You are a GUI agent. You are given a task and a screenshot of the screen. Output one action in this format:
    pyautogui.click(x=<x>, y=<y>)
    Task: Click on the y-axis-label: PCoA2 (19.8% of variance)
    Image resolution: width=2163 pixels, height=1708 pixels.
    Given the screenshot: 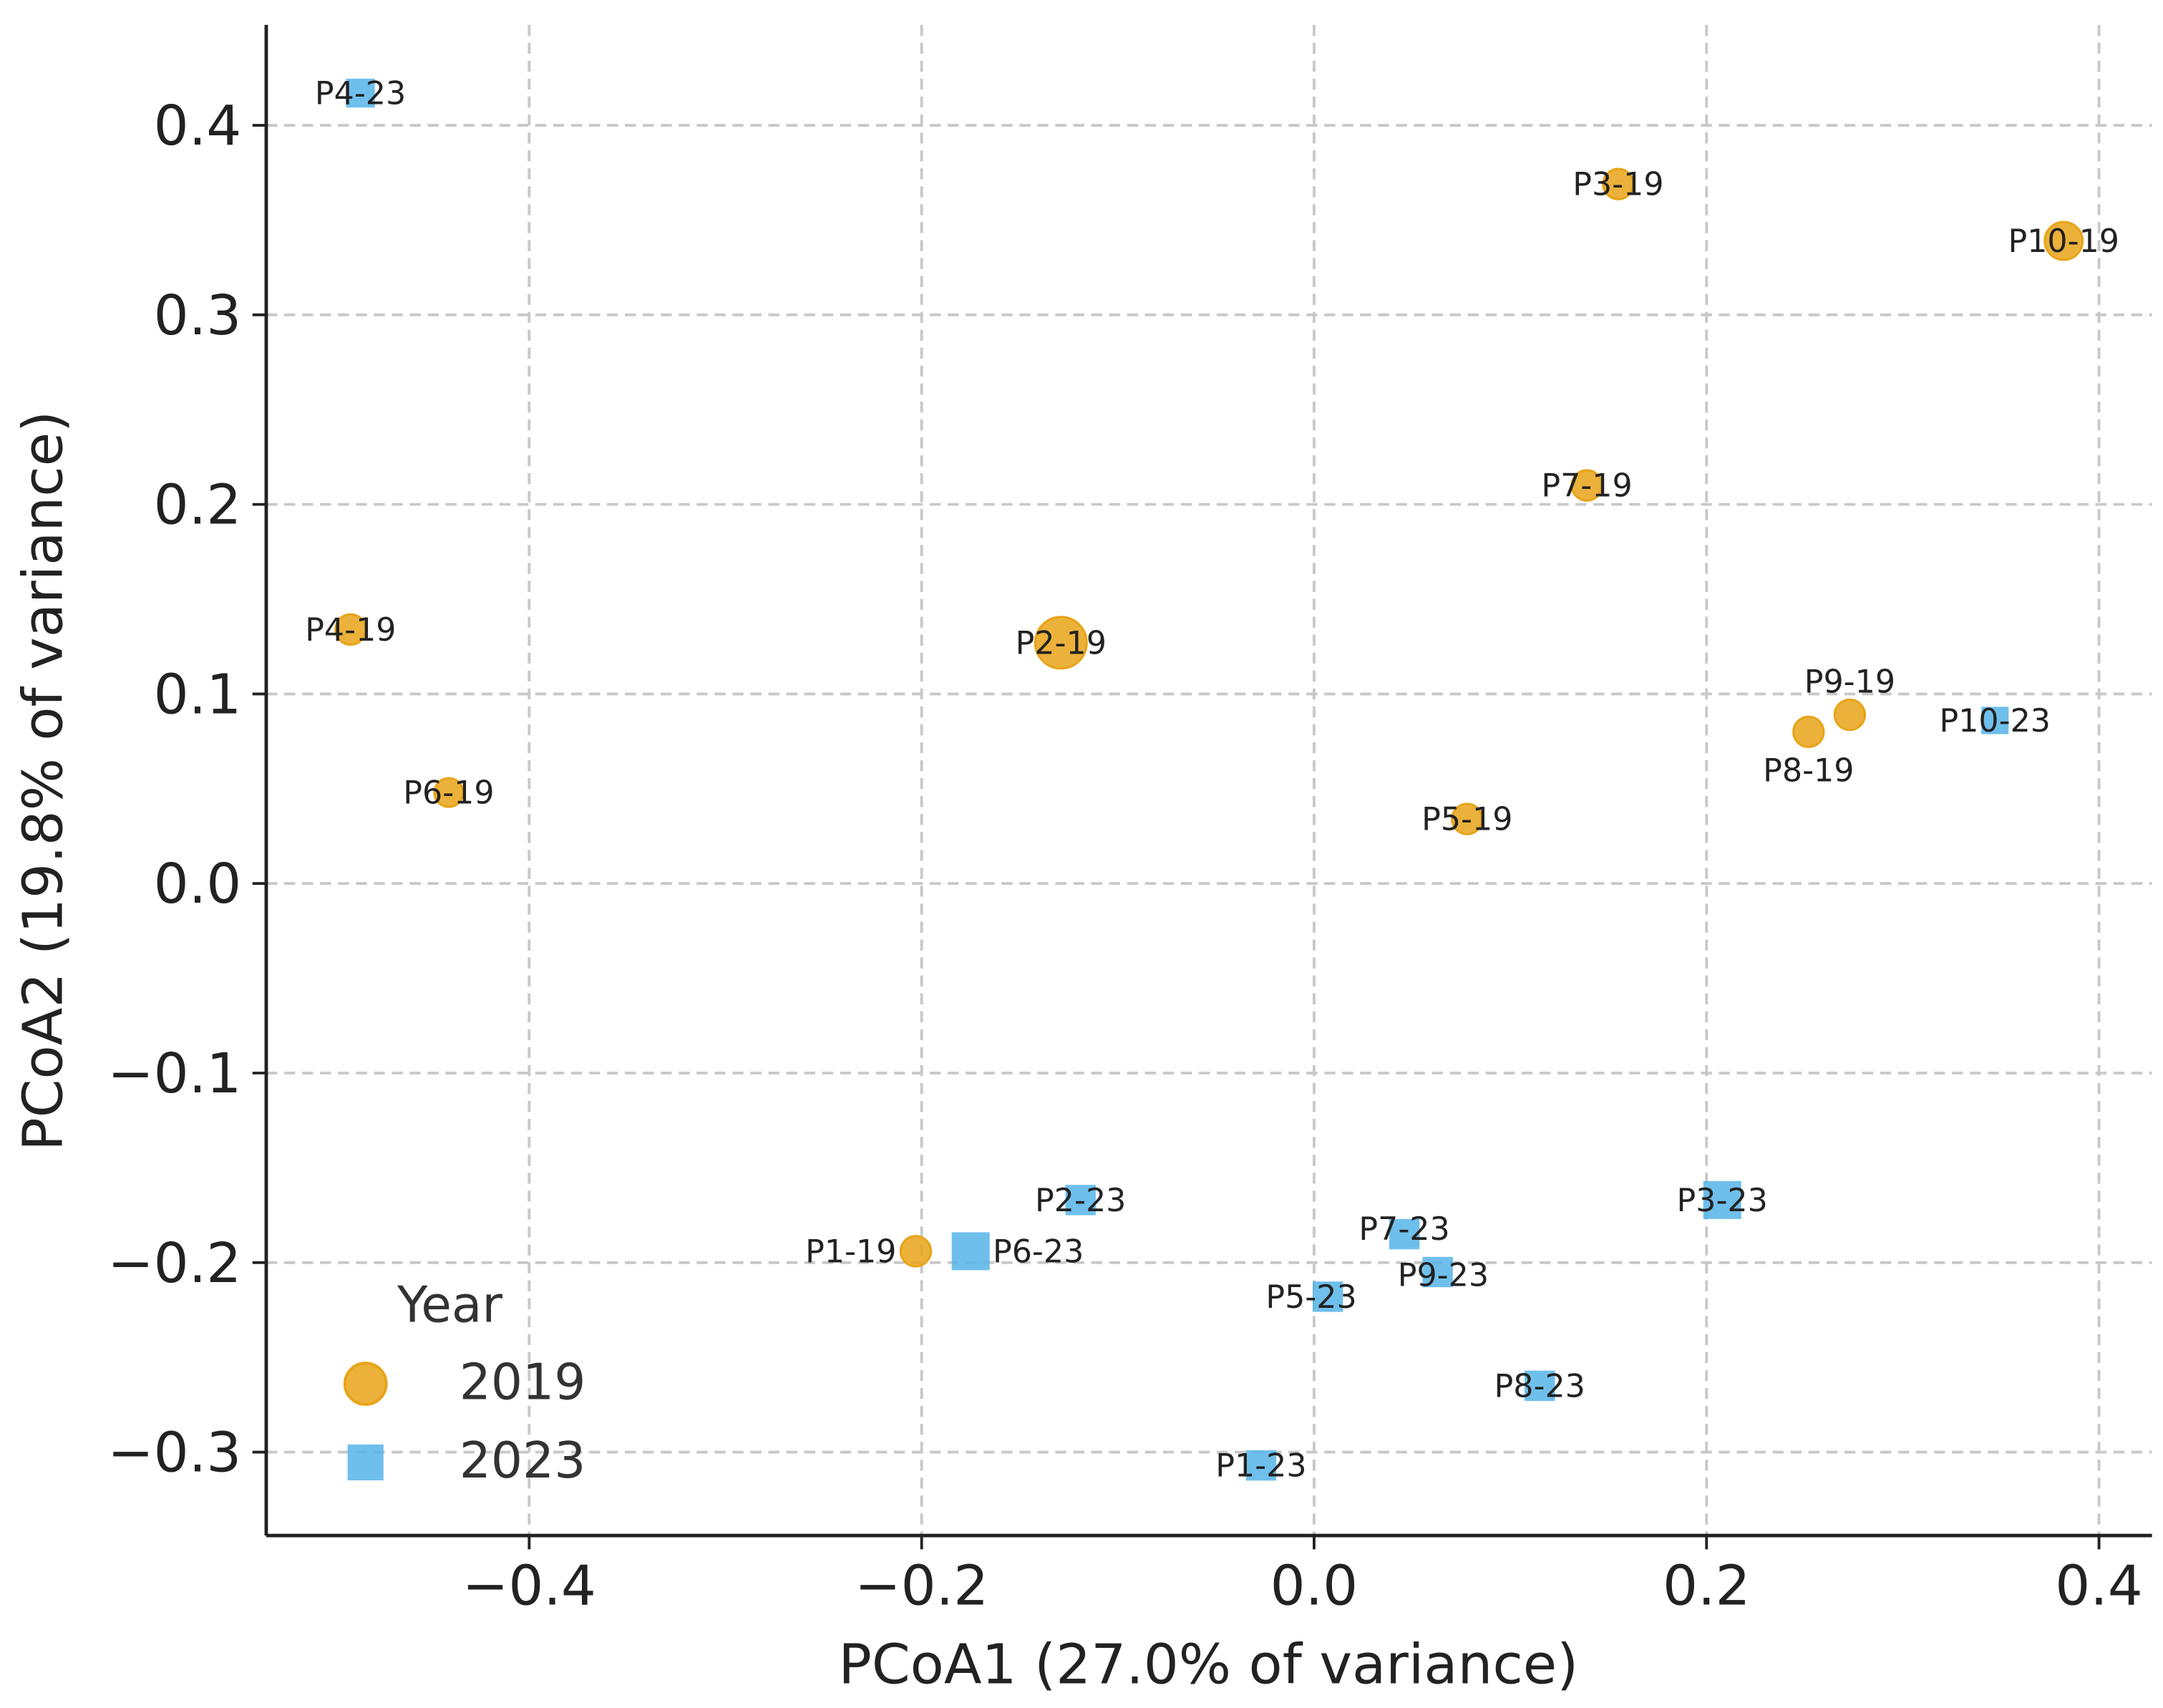 What is the action you would take?
    pyautogui.click(x=43, y=781)
    